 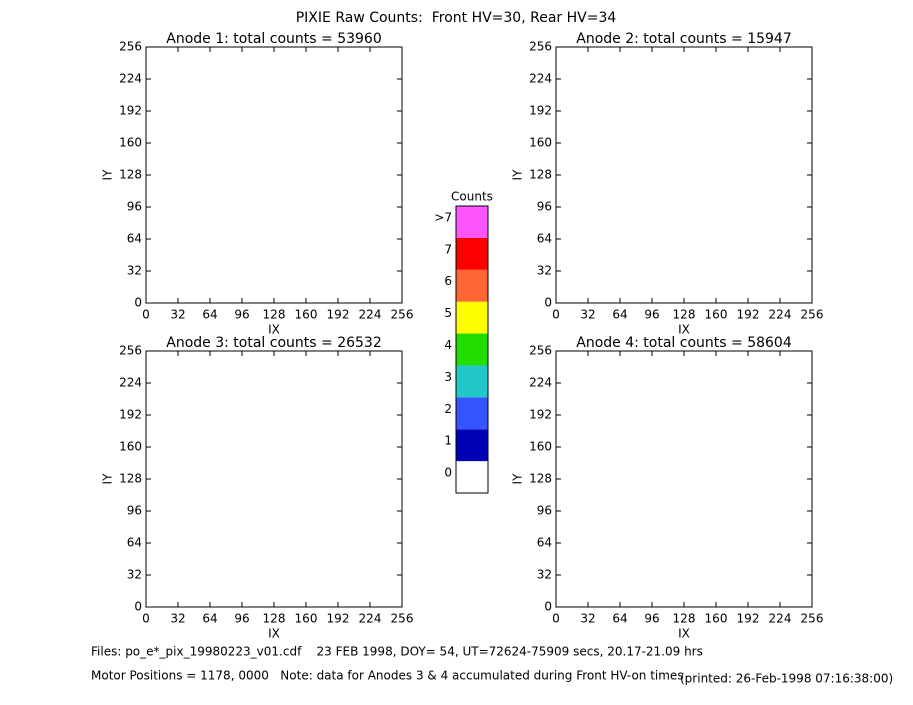 I want to click on colorbar-label: 4, so click(x=448, y=345).